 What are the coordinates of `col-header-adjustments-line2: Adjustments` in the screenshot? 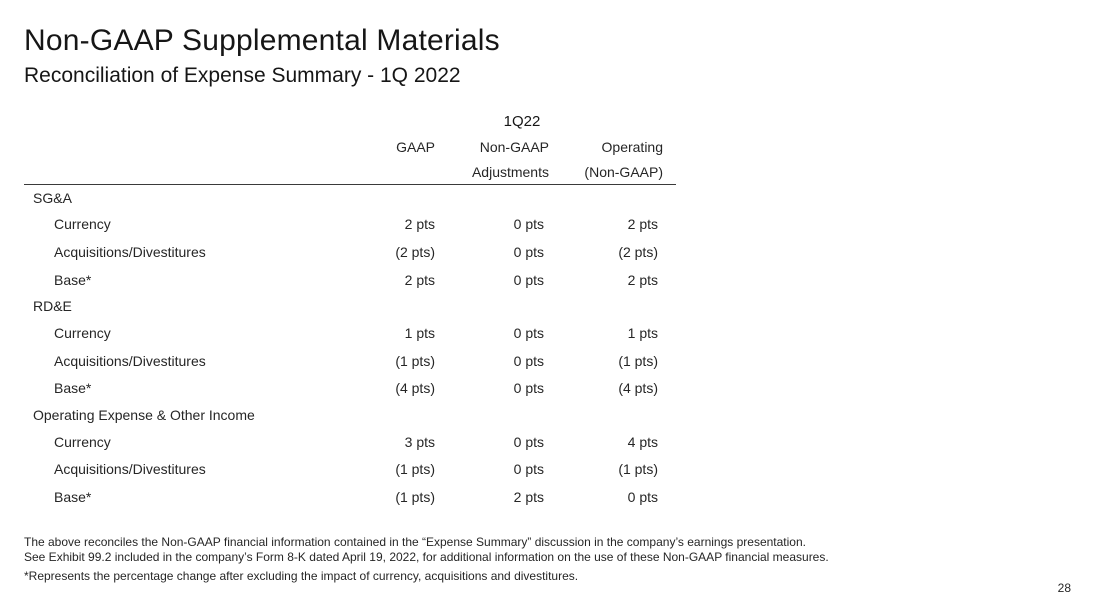 It's located at (510, 172).